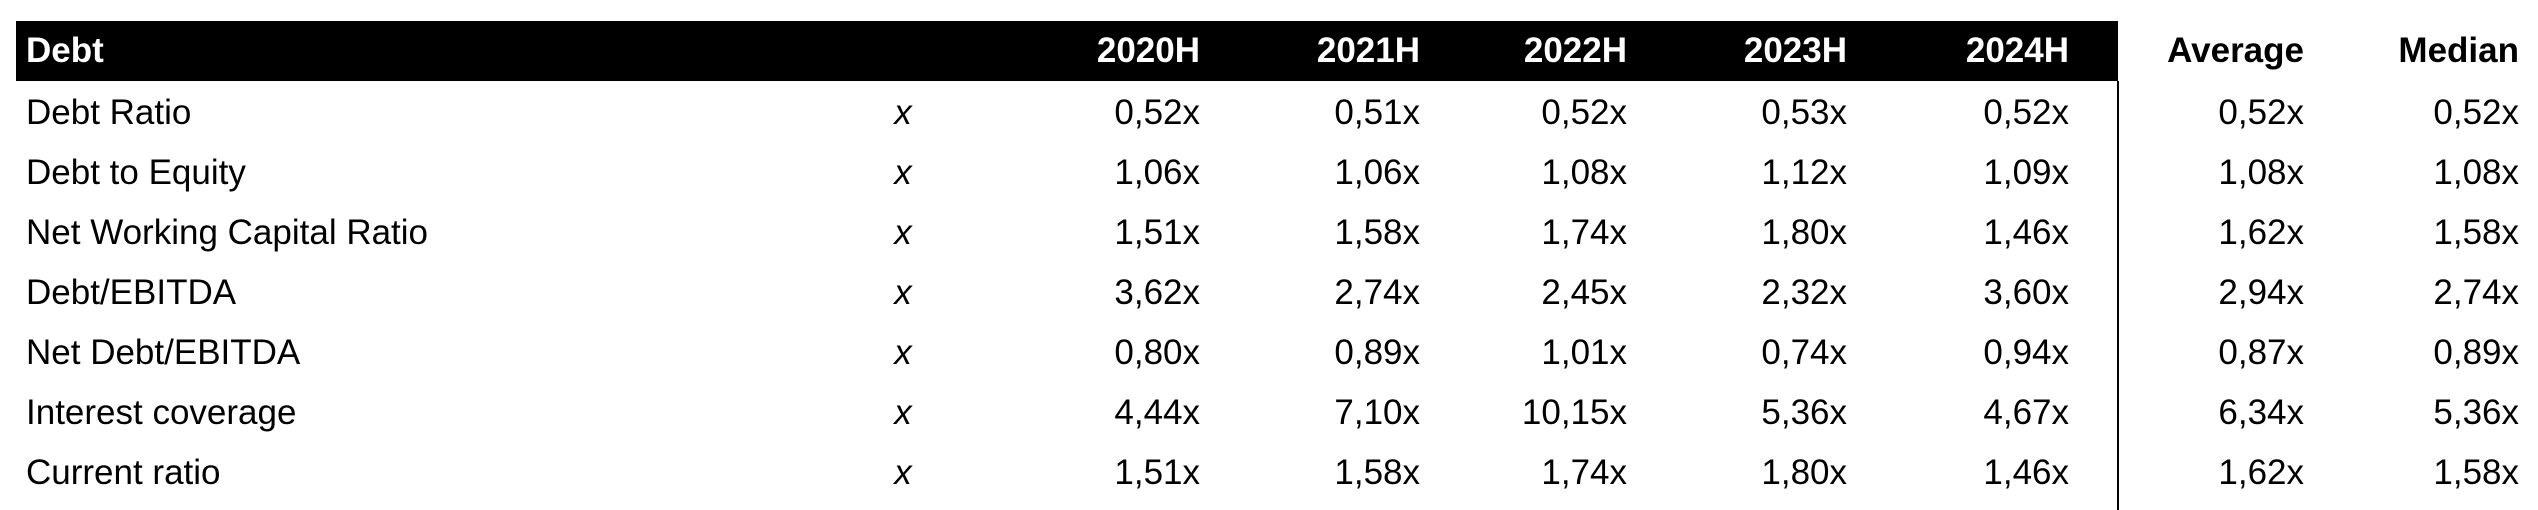 Image resolution: width=2538 pixels, height=510 pixels. Describe the element at coordinates (2458, 50) in the screenshot. I see `col-header-median: Median` at that location.